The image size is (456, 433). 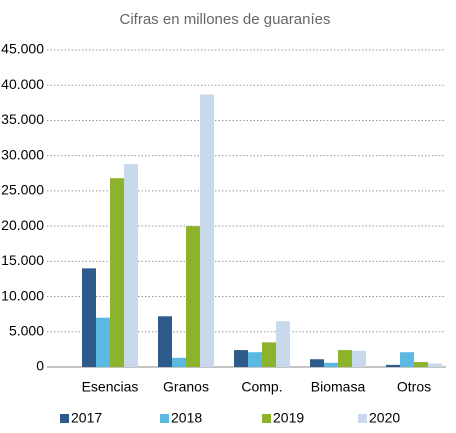 What do you see at coordinates (22, 49) in the screenshot?
I see `y-tick-label: 45.000` at bounding box center [22, 49].